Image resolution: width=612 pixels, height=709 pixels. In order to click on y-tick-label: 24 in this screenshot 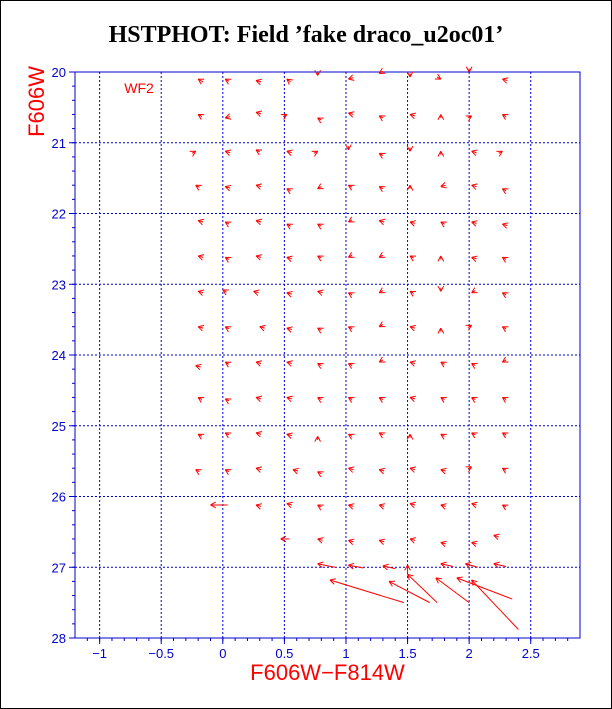, I will do `click(59, 355)`.